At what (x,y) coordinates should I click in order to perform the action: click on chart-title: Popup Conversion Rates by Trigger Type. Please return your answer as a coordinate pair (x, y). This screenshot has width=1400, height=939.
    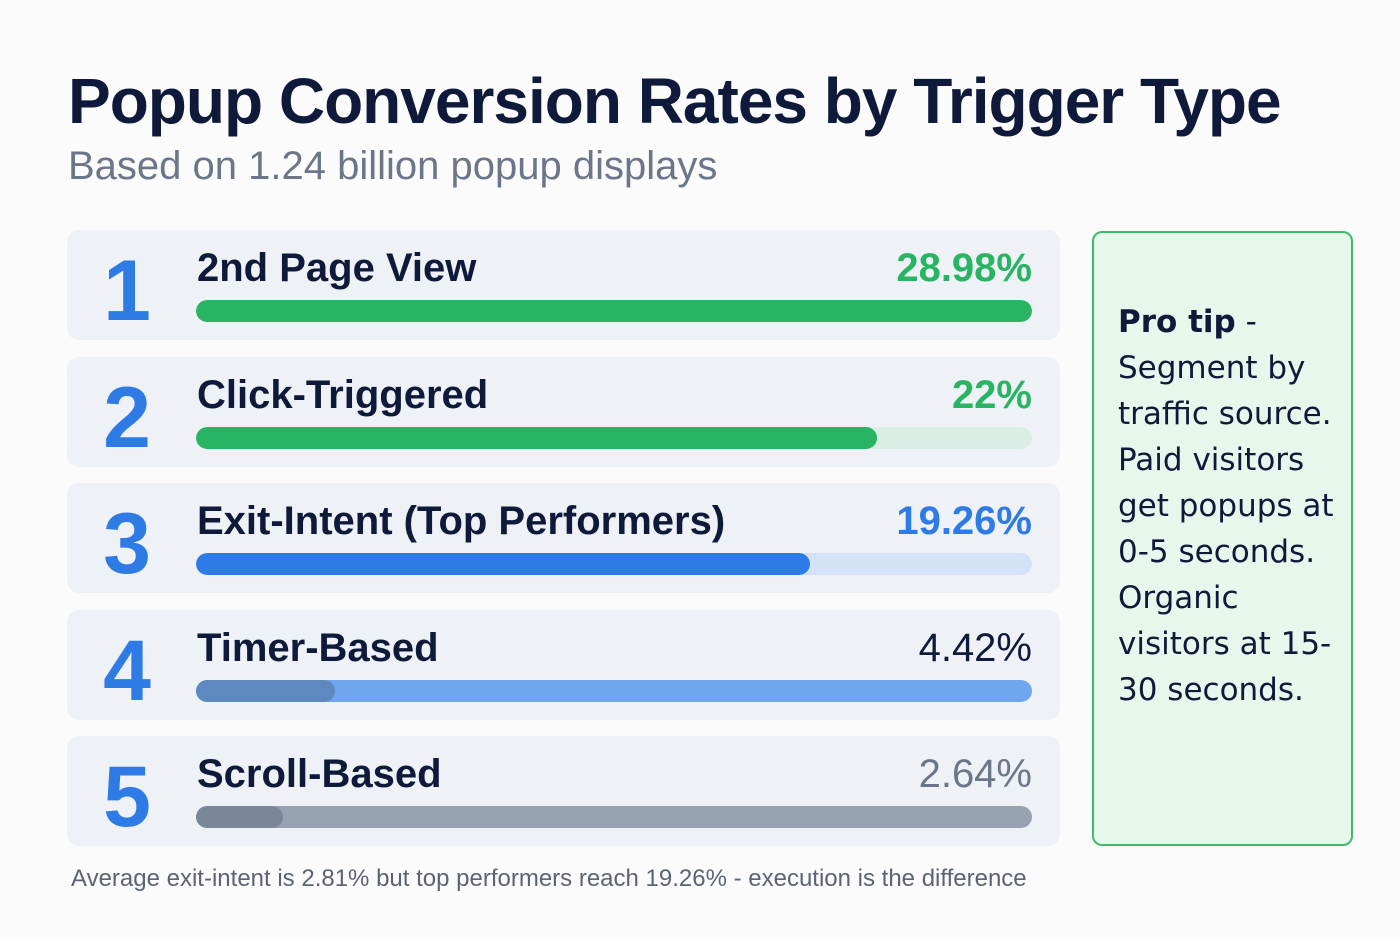
    Looking at the image, I should click on (675, 101).